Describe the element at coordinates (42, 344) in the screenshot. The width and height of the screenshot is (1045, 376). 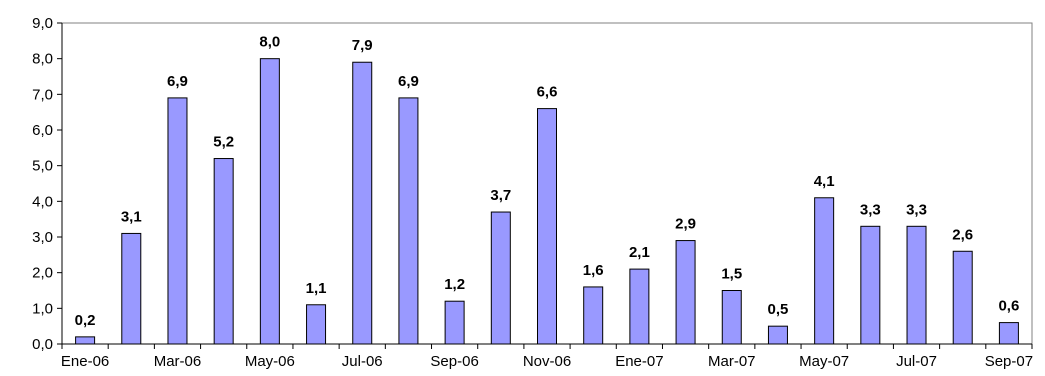
I see `y-tick-label: 0,0` at that location.